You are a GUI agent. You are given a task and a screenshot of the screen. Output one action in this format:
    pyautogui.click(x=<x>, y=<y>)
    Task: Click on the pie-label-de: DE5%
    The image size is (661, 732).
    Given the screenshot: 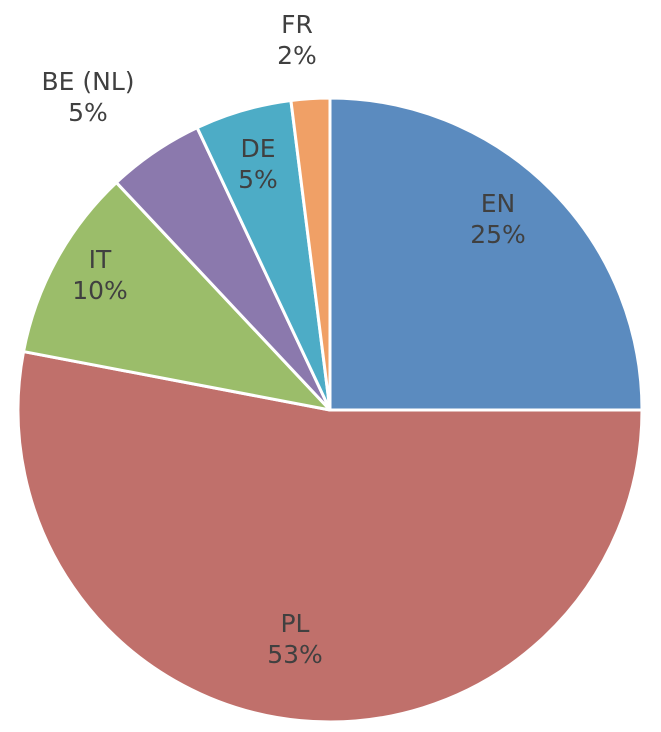 What is the action you would take?
    pyautogui.click(x=258, y=164)
    